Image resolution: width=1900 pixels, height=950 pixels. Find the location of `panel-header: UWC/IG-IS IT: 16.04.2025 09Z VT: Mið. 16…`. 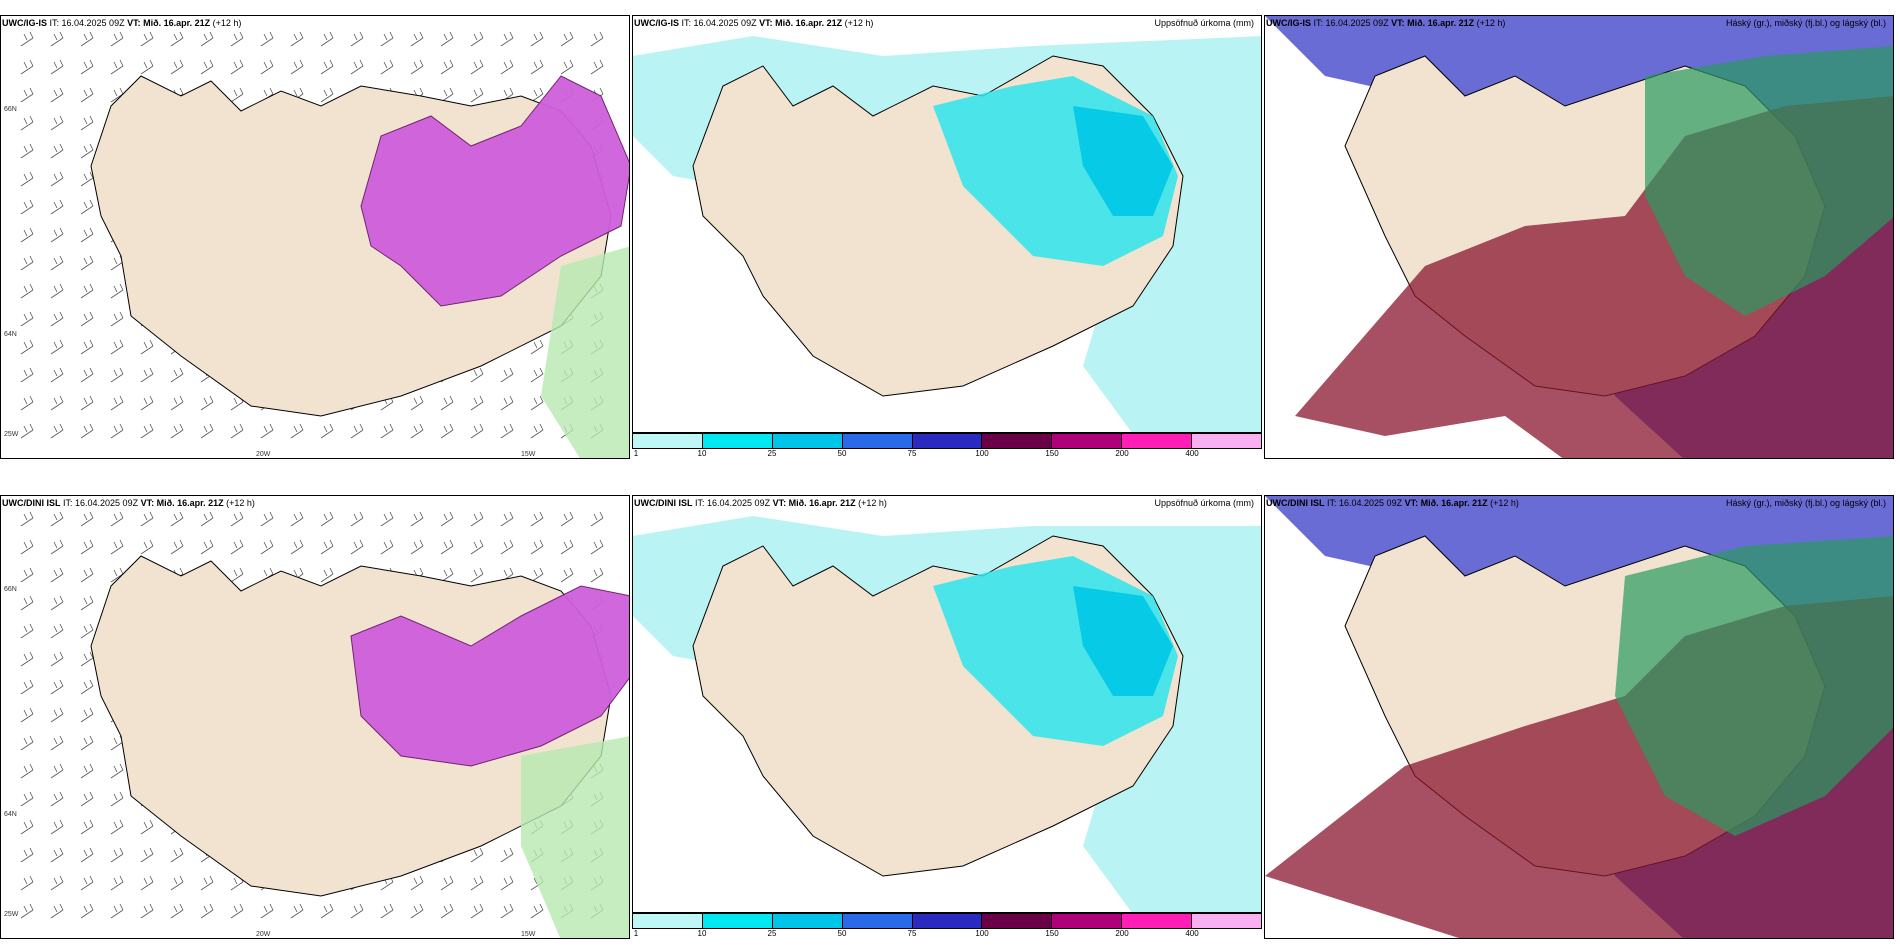

panel-header: UWC/IG-IS IT: 16.04.2025 09Z VT: Mið. 16… is located at coordinates (314, 25).